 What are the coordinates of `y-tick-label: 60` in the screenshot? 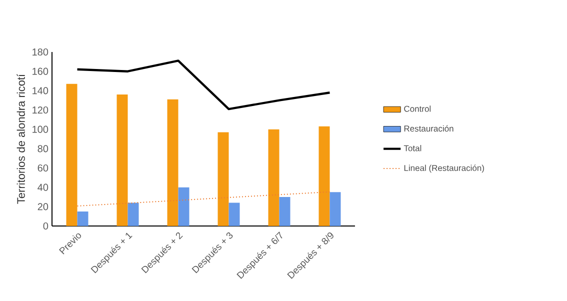 It's located at (43, 168).